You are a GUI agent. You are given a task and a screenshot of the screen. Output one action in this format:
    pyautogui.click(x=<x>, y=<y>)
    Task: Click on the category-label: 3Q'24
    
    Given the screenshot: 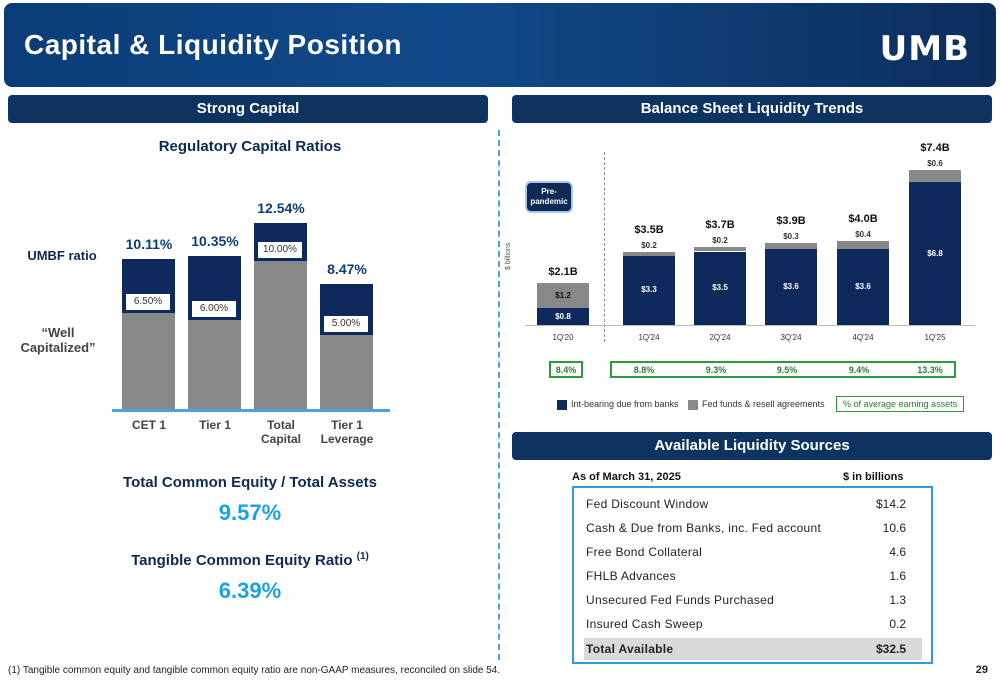 What is the action you would take?
    pyautogui.click(x=791, y=337)
    